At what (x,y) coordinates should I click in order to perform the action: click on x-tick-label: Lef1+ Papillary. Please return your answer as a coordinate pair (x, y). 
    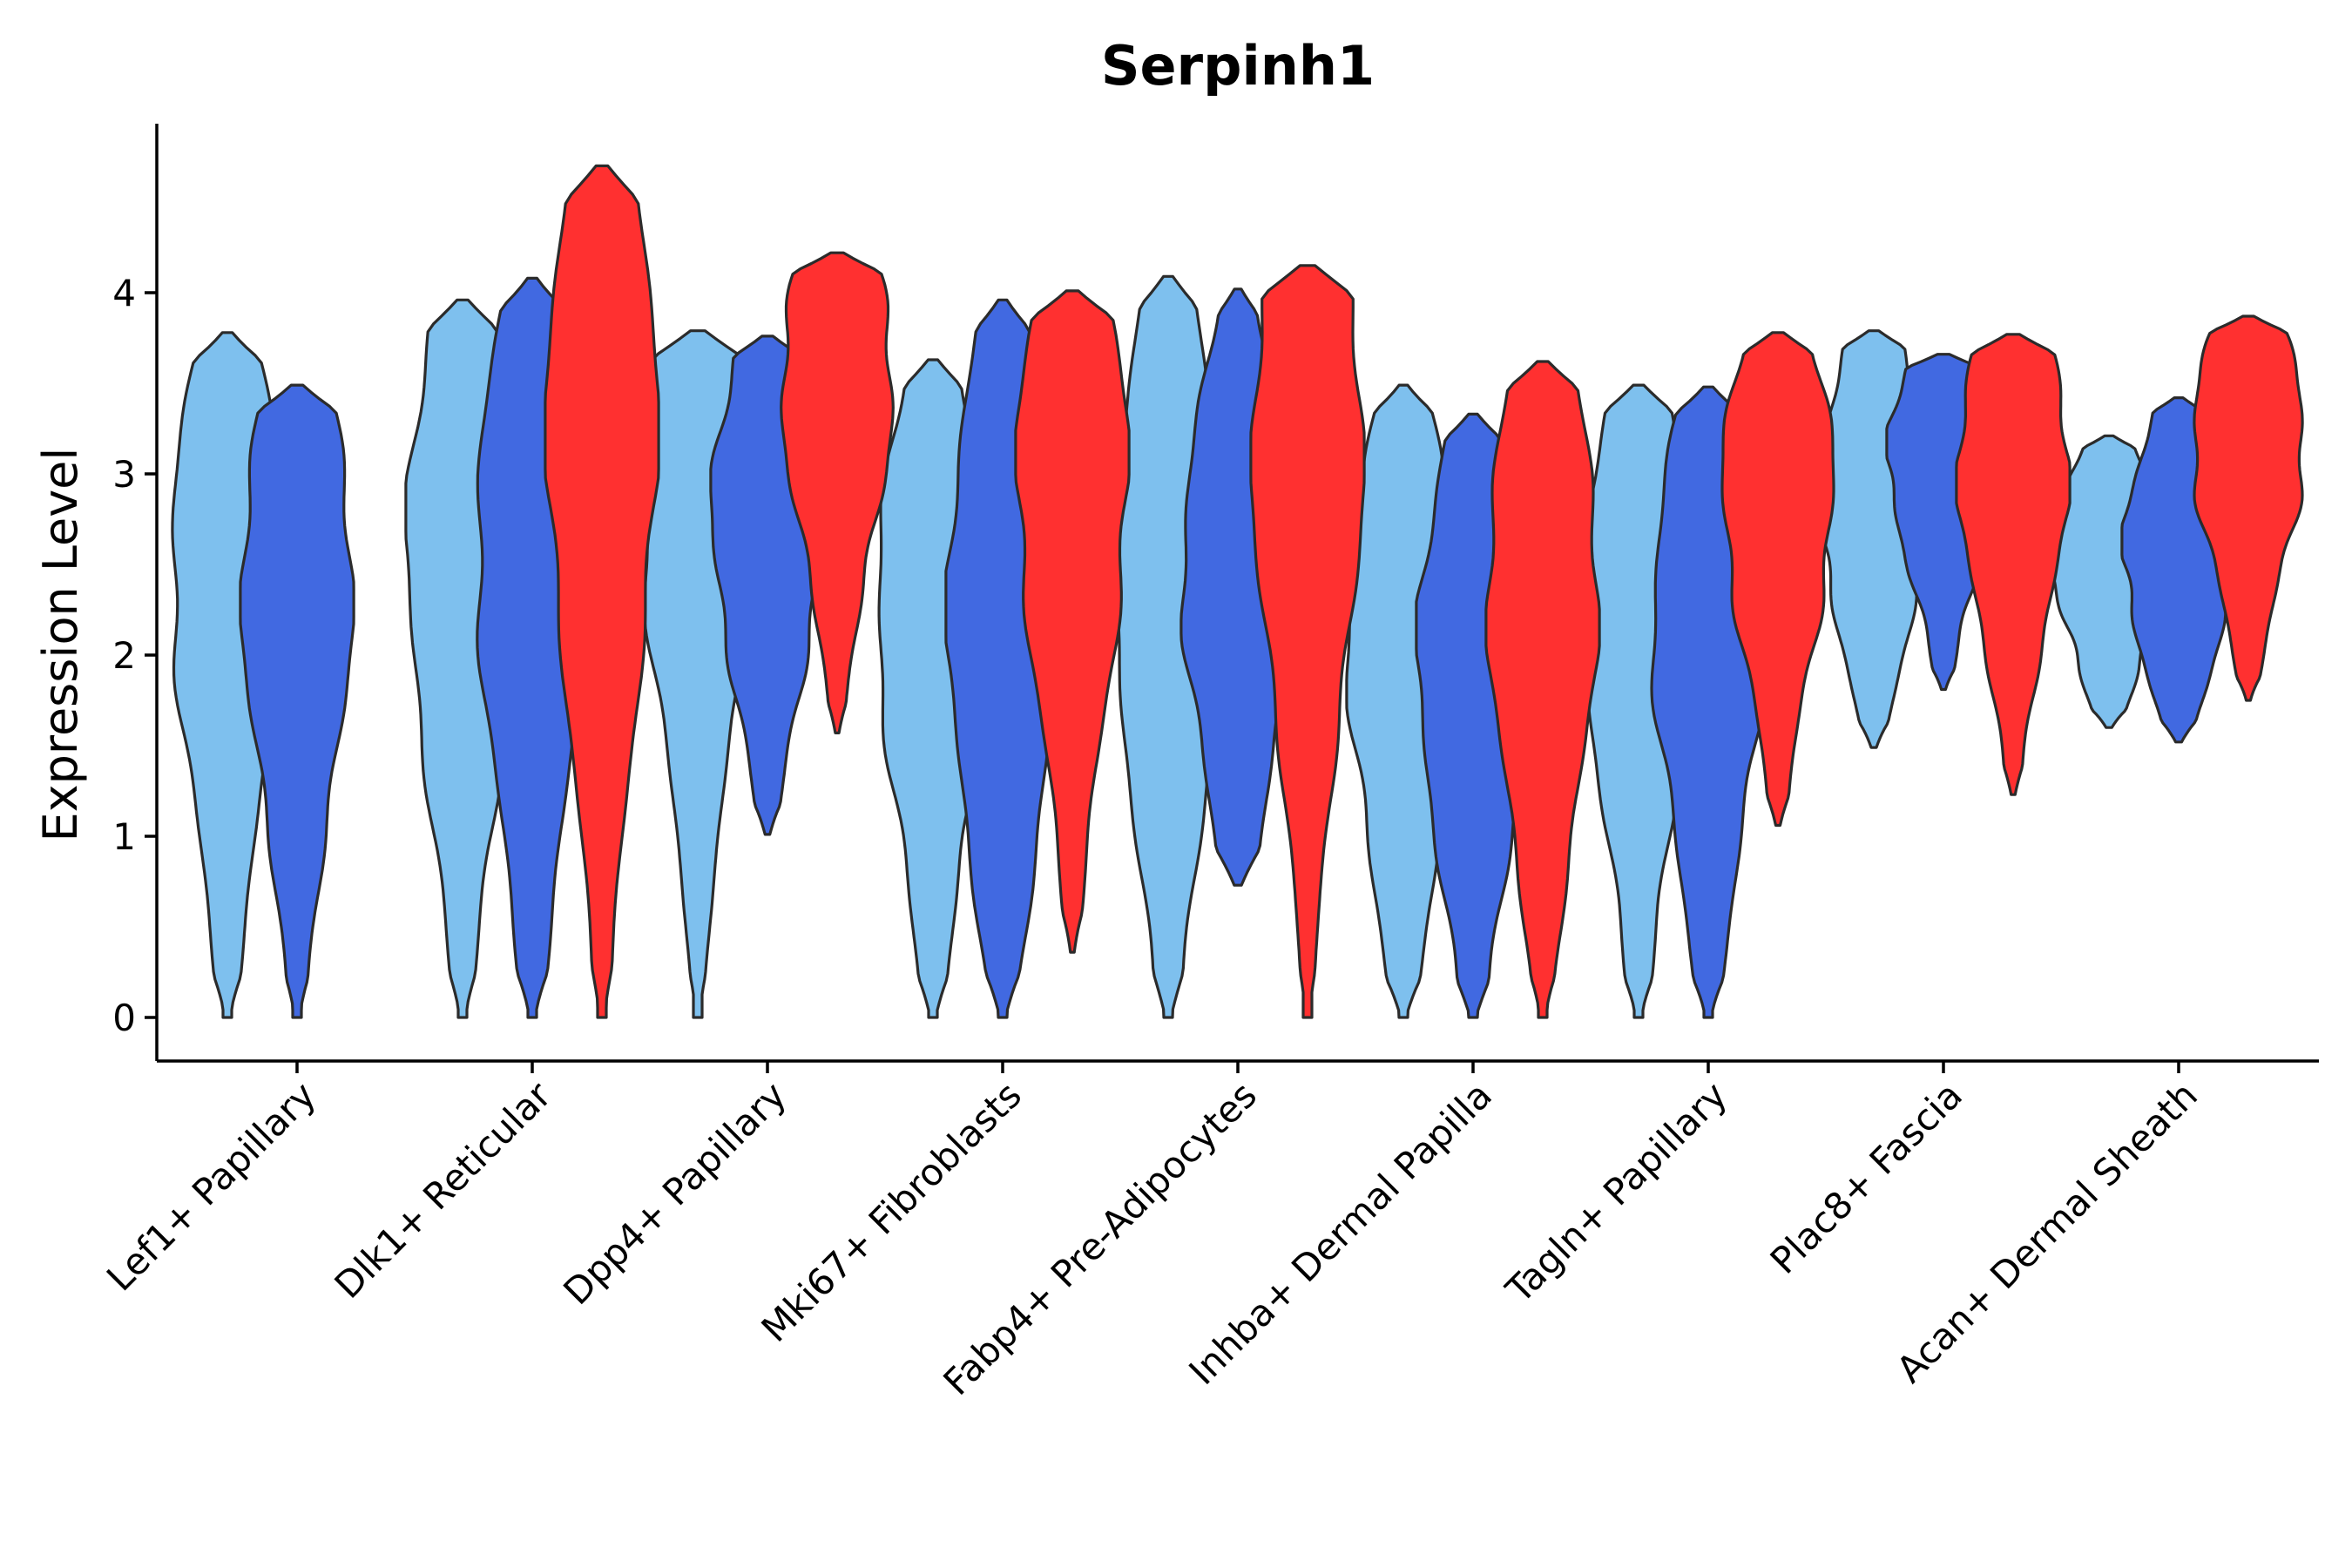
    Looking at the image, I should click on (211, 1186).